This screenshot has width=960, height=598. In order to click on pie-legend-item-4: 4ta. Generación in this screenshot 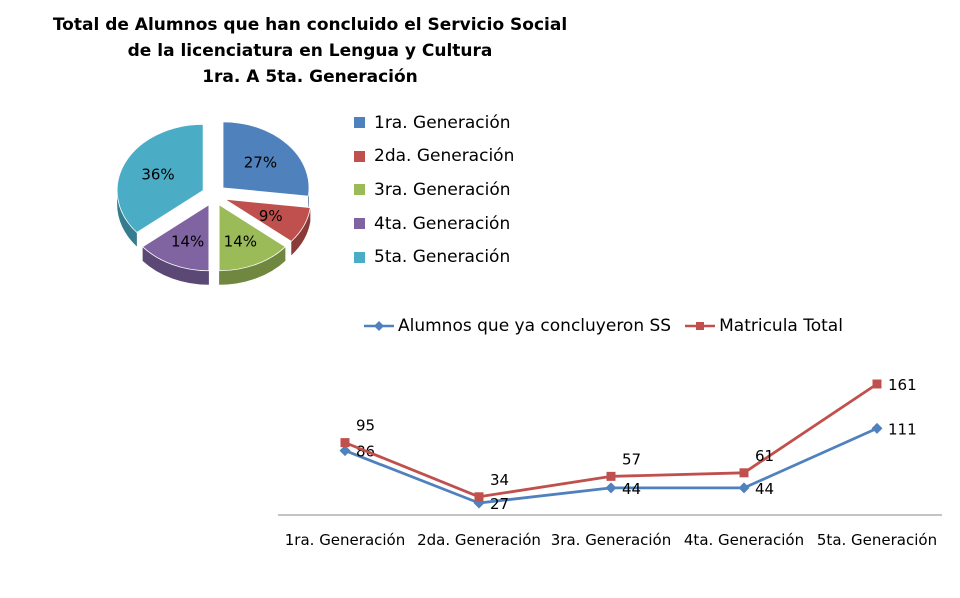, I will do `click(434, 224)`.